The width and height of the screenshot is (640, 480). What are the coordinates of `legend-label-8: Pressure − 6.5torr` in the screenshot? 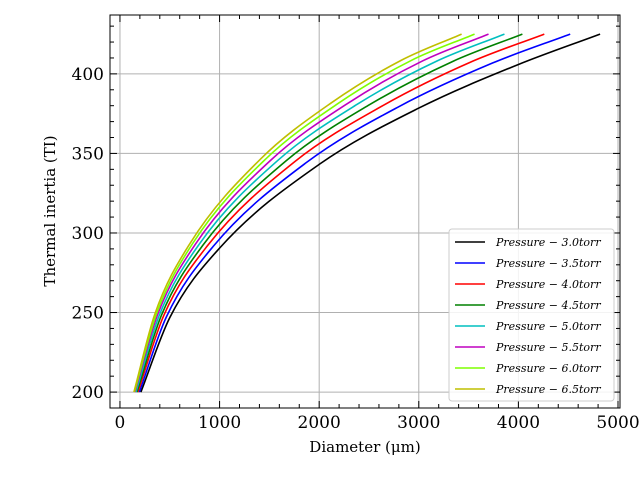 It's located at (548, 389).